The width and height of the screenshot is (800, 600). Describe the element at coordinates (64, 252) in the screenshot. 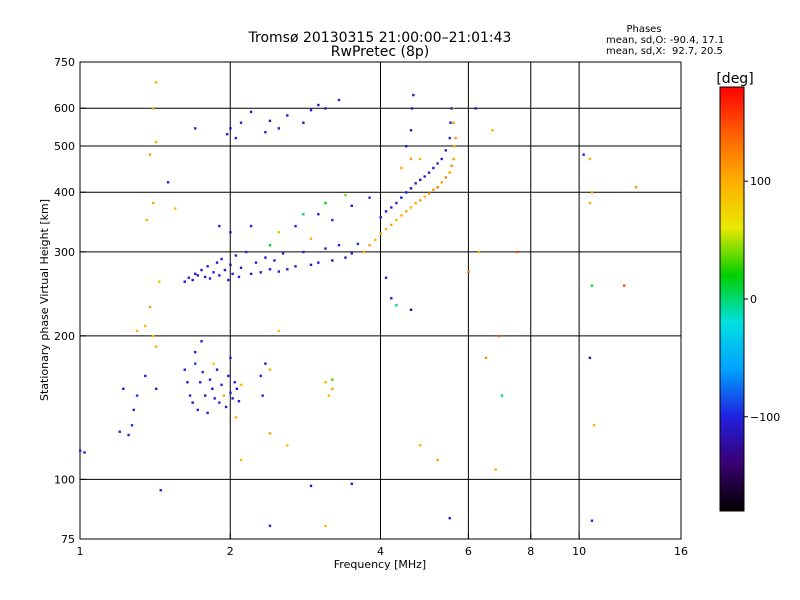

I see `y-tick-label: 300` at that location.